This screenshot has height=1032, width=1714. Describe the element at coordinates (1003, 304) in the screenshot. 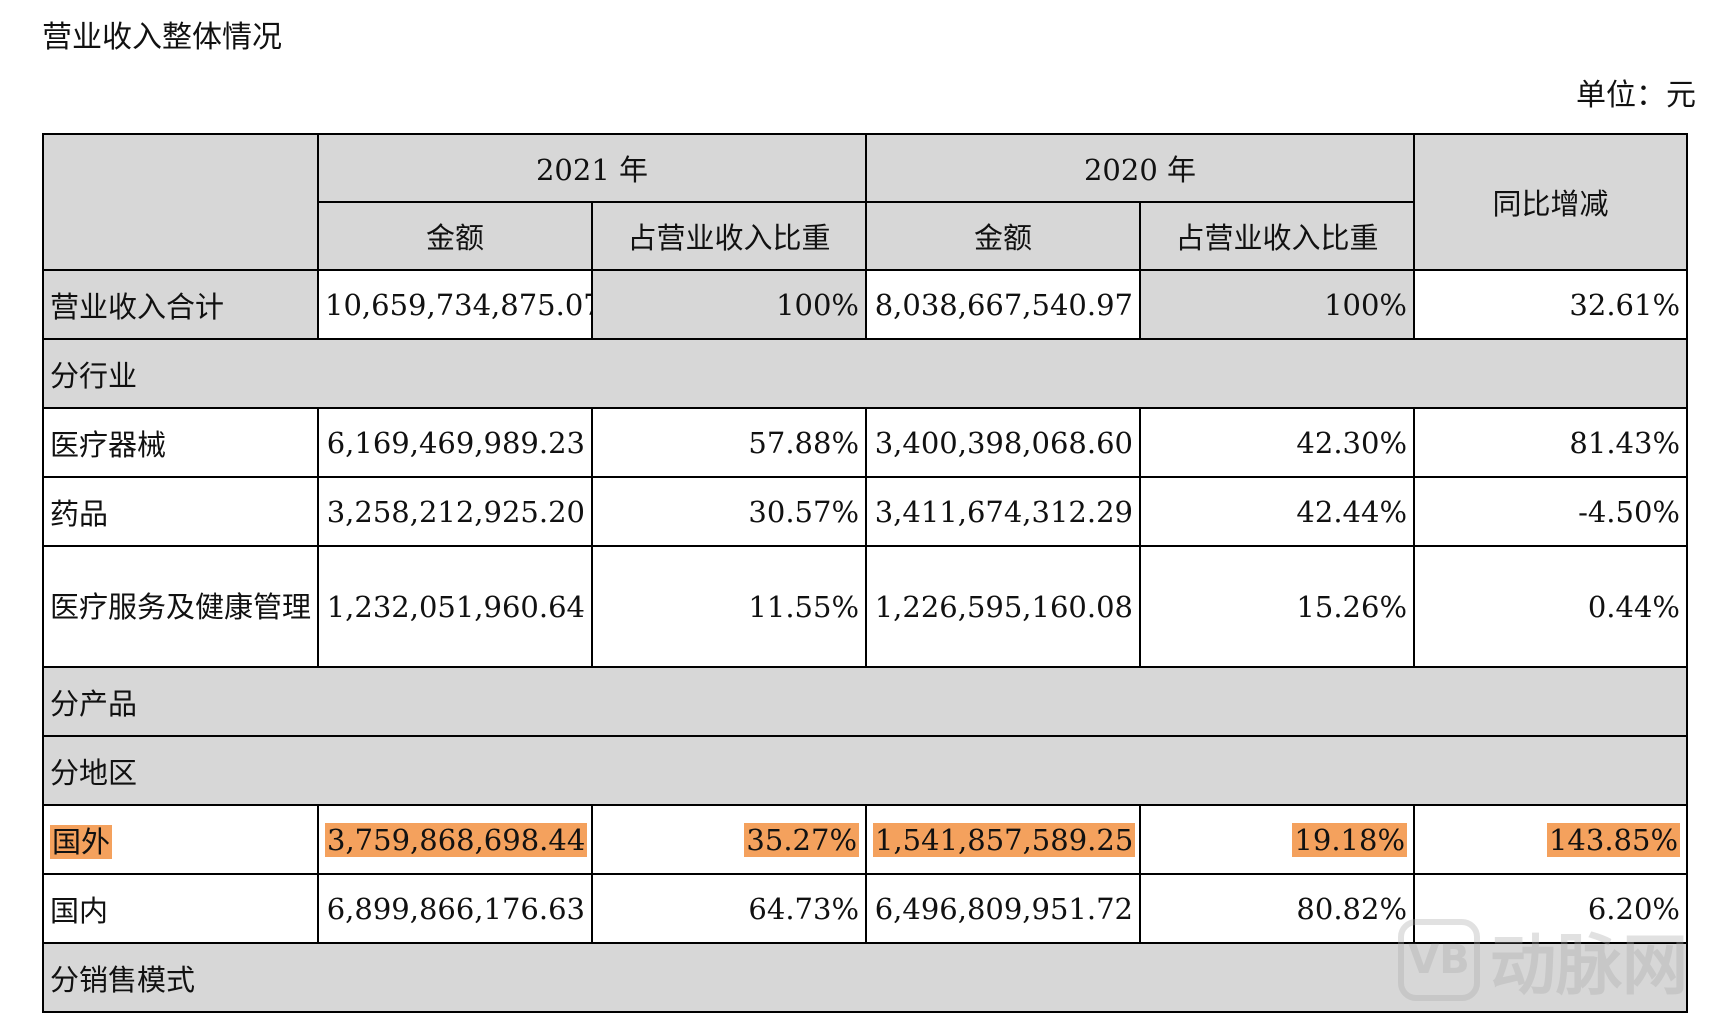

I see `amount-2020: 8,038,667,540.97` at that location.